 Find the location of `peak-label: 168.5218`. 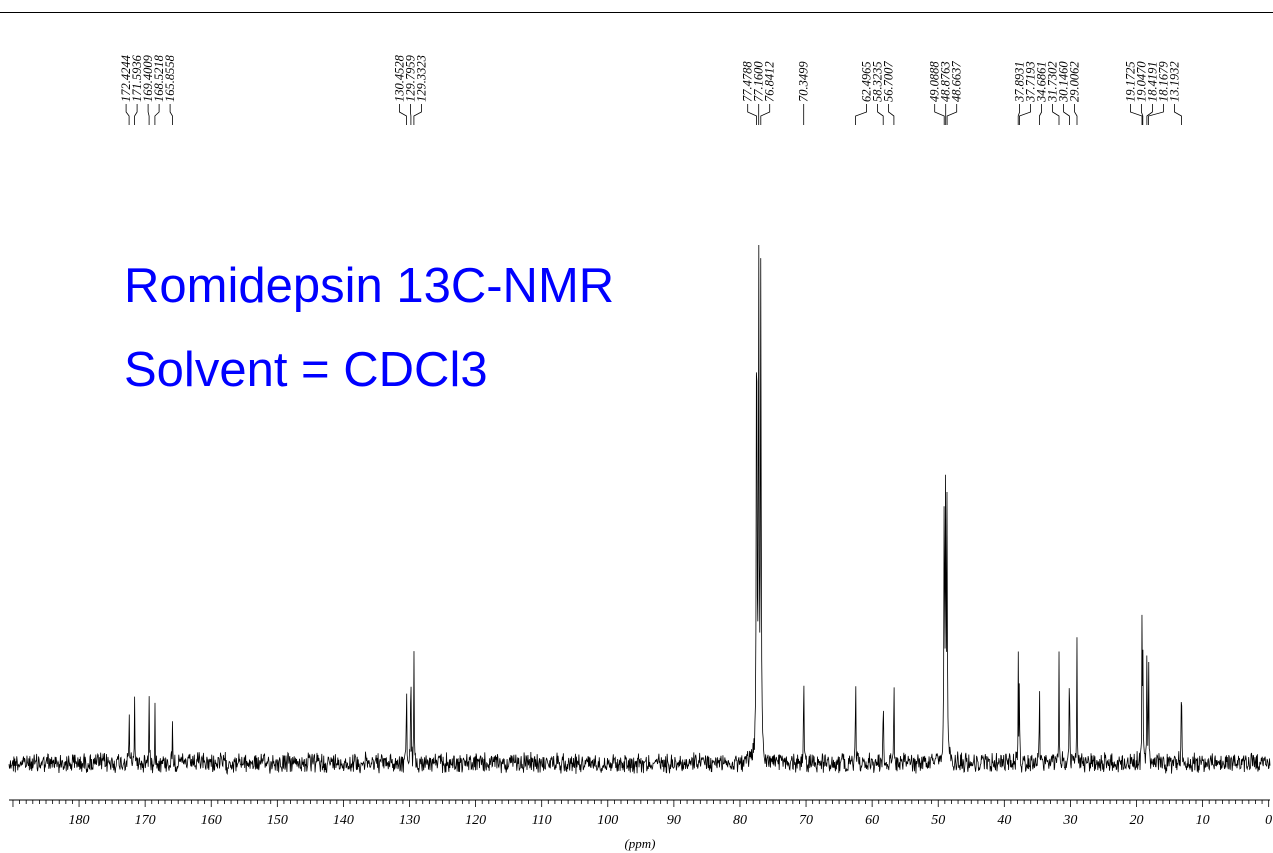

peak-label: 168.5218 is located at coordinates (159, 78).